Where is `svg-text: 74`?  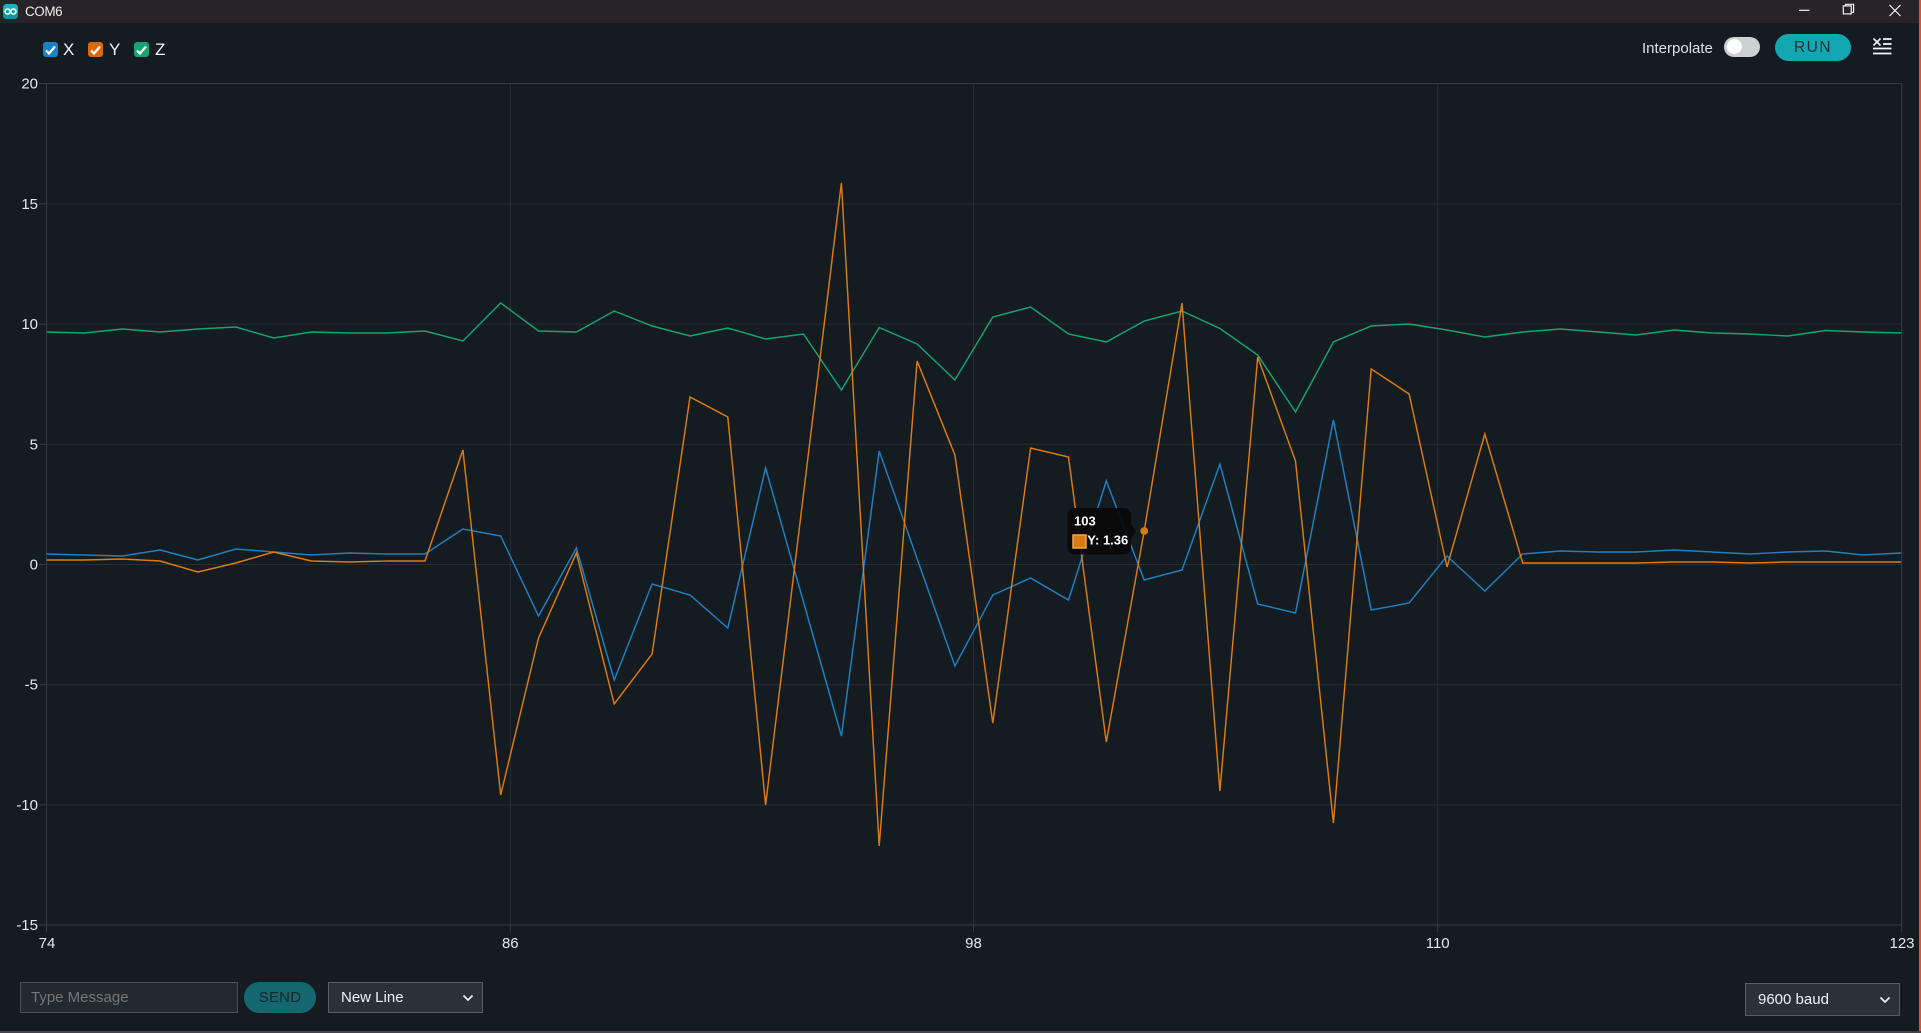 svg-text: 74 is located at coordinates (47, 943).